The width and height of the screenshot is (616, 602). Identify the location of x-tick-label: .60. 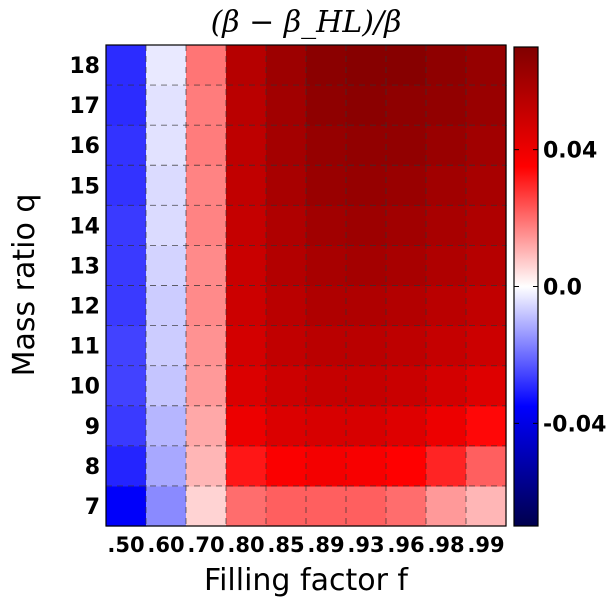
(165, 545).